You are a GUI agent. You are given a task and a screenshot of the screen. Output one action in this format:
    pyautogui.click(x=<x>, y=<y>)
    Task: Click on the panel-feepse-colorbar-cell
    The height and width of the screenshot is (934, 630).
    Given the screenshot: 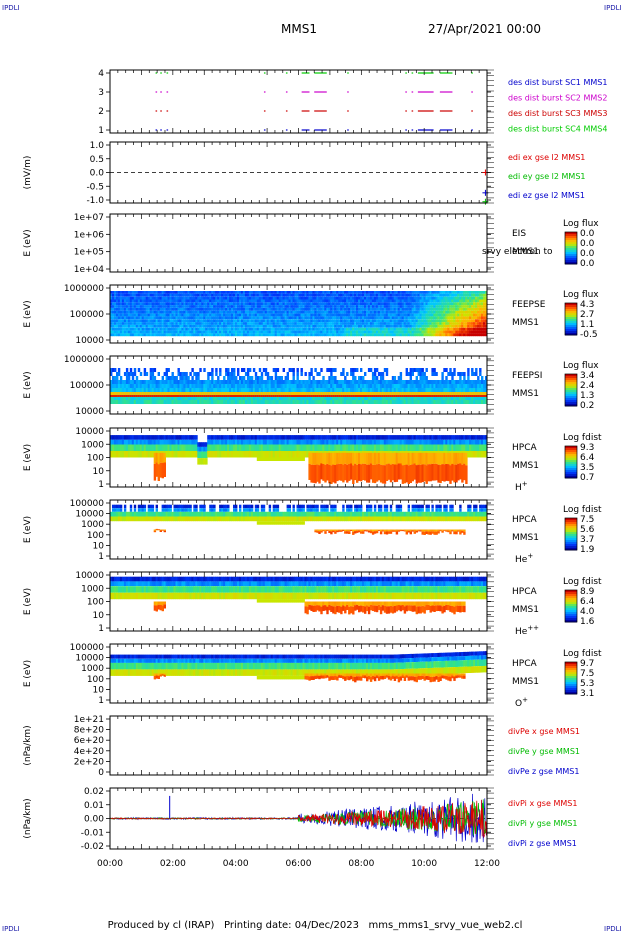 What is the action you would take?
    pyautogui.click(x=571, y=334)
    